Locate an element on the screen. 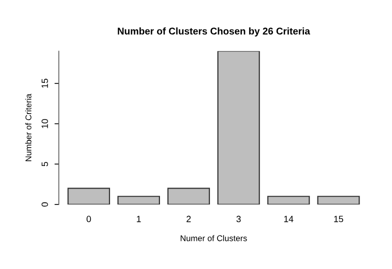 Image resolution: width=392 pixels, height=269 pixels. y-tick-label: 5 is located at coordinates (45, 164).